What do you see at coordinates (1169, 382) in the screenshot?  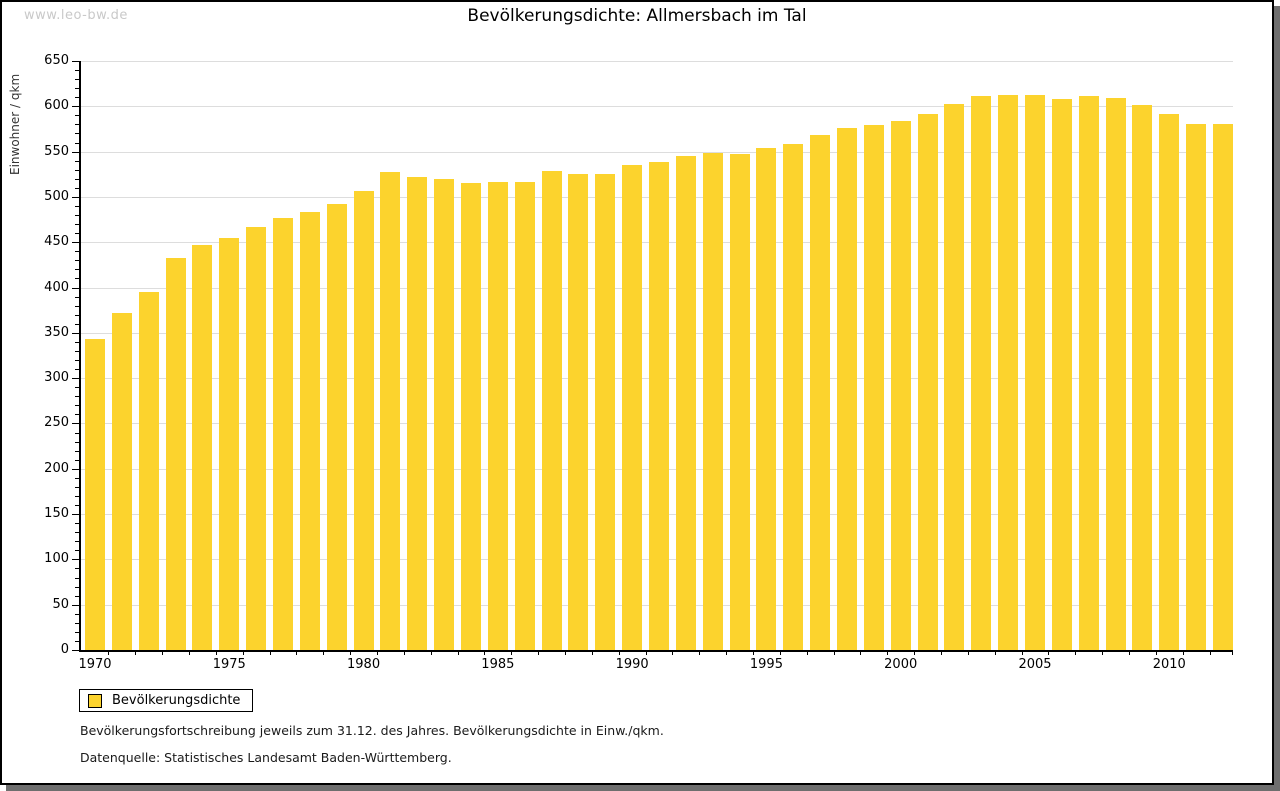 I see `bar-2010` at bounding box center [1169, 382].